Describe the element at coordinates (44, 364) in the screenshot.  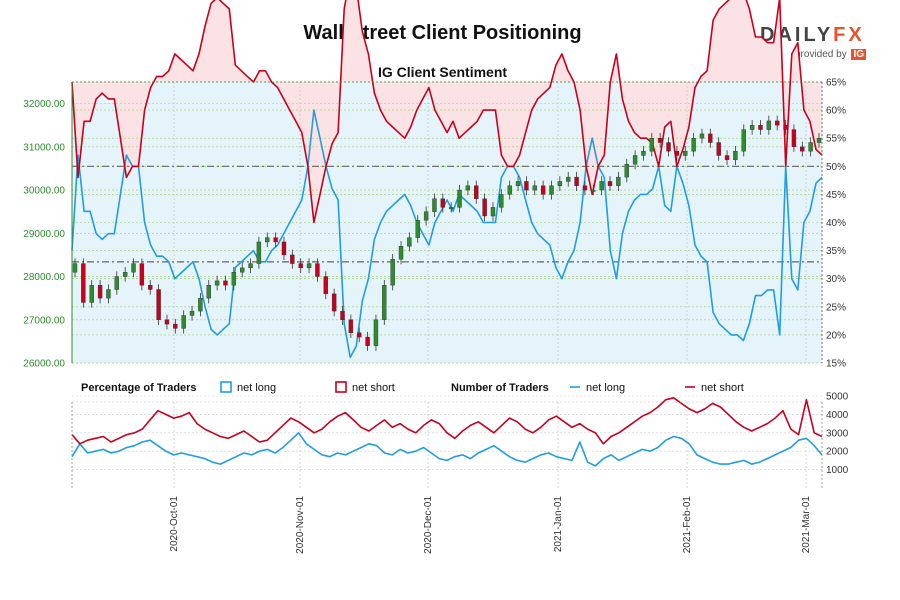
I see `price-tick-label: 26000.00` at that location.